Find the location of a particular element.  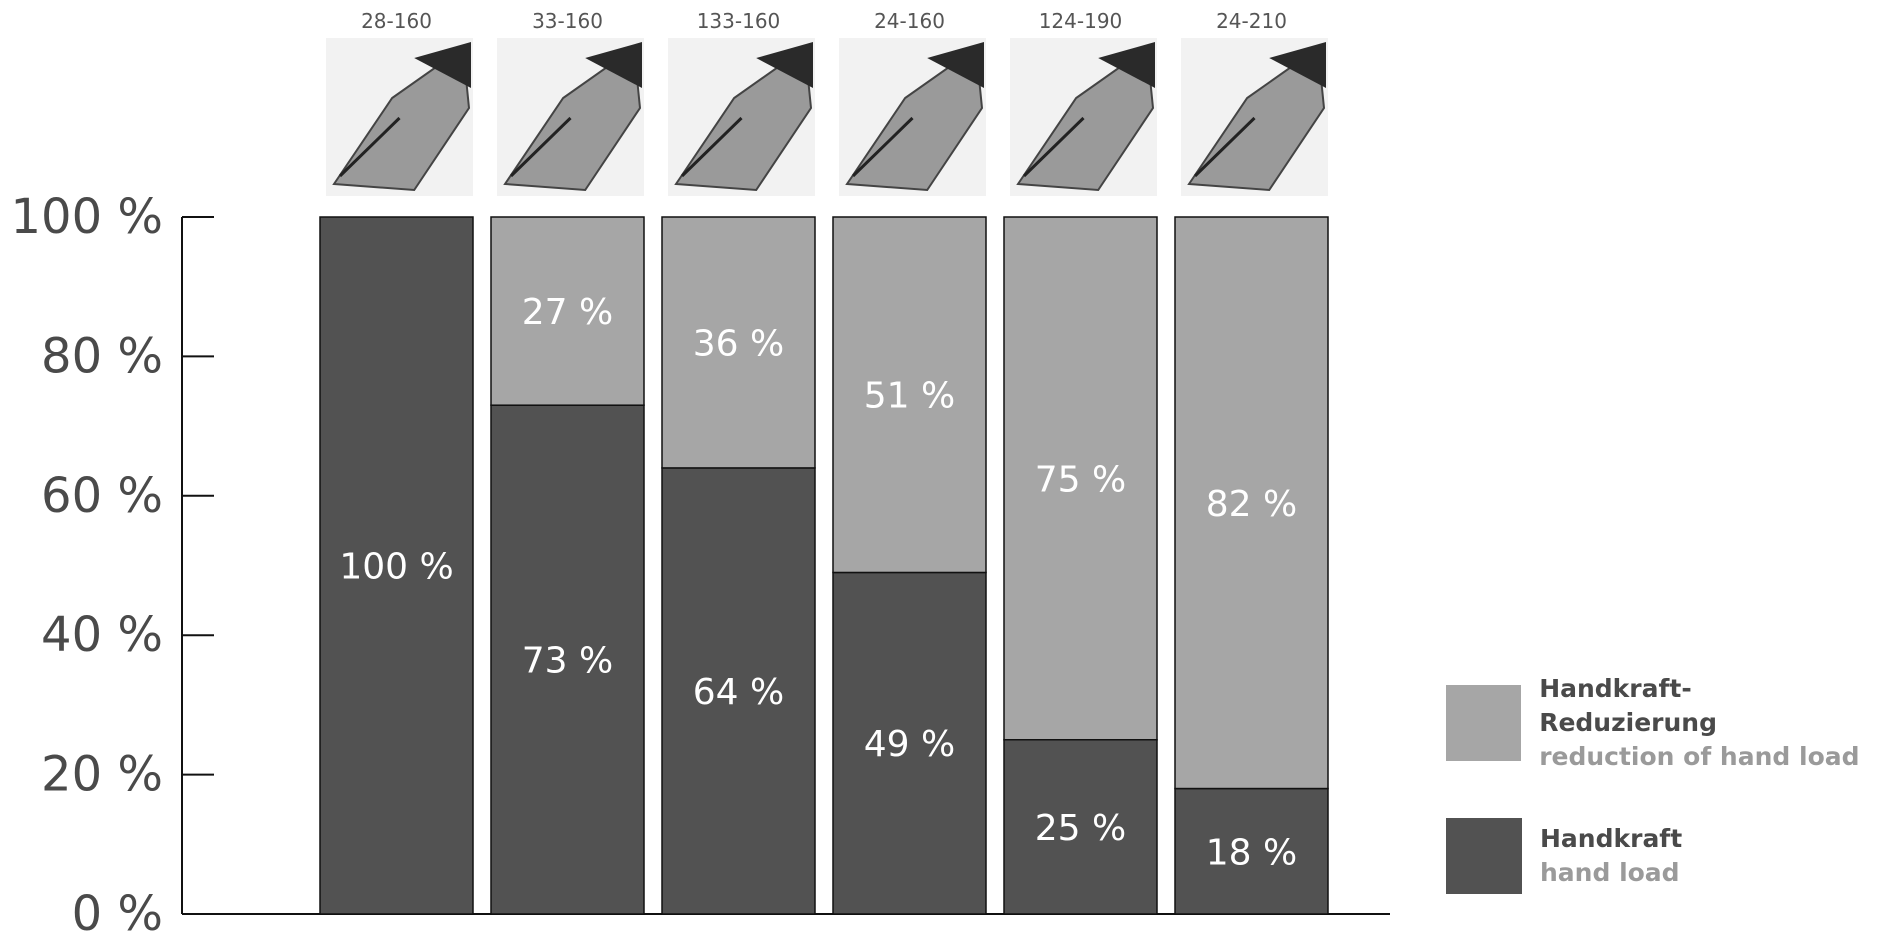

y-tick-label: 0 % is located at coordinates (117, 911).